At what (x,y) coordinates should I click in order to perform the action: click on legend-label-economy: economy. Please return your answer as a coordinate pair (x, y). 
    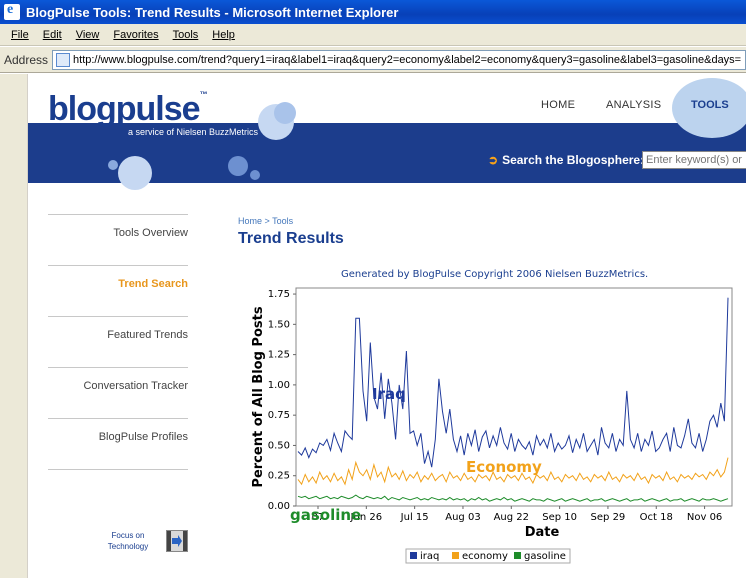
    Looking at the image, I should click on (485, 556).